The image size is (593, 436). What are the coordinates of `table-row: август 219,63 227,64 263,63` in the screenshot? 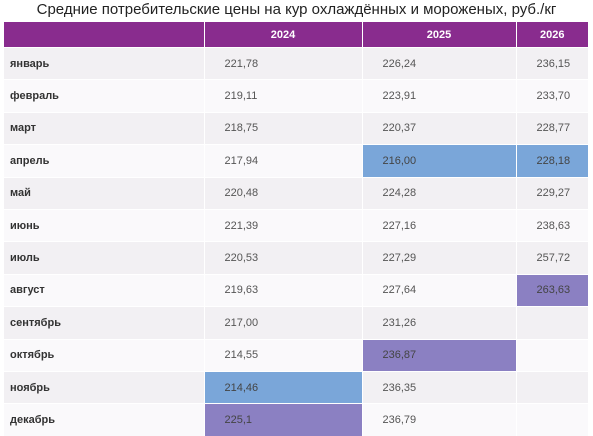 It's located at (296, 290).